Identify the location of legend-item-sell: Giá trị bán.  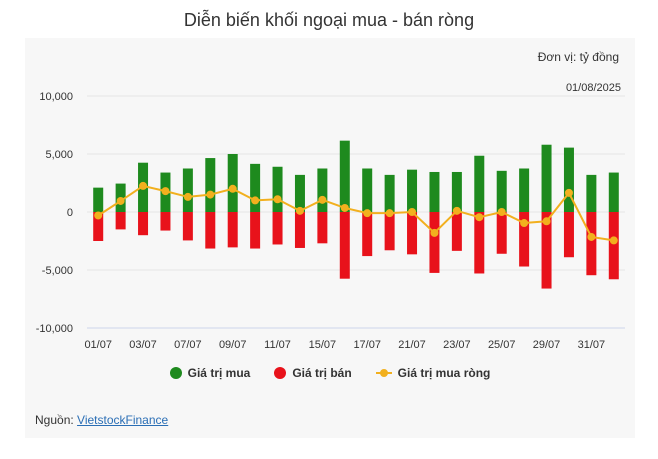
(313, 373).